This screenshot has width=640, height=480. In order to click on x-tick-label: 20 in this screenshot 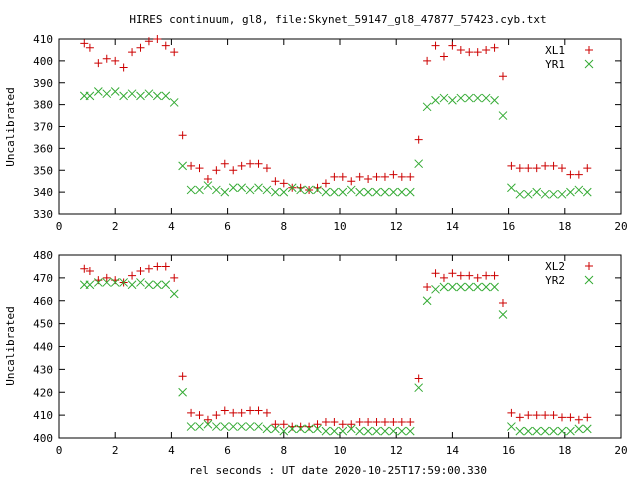, I will do `click(620, 450)`.